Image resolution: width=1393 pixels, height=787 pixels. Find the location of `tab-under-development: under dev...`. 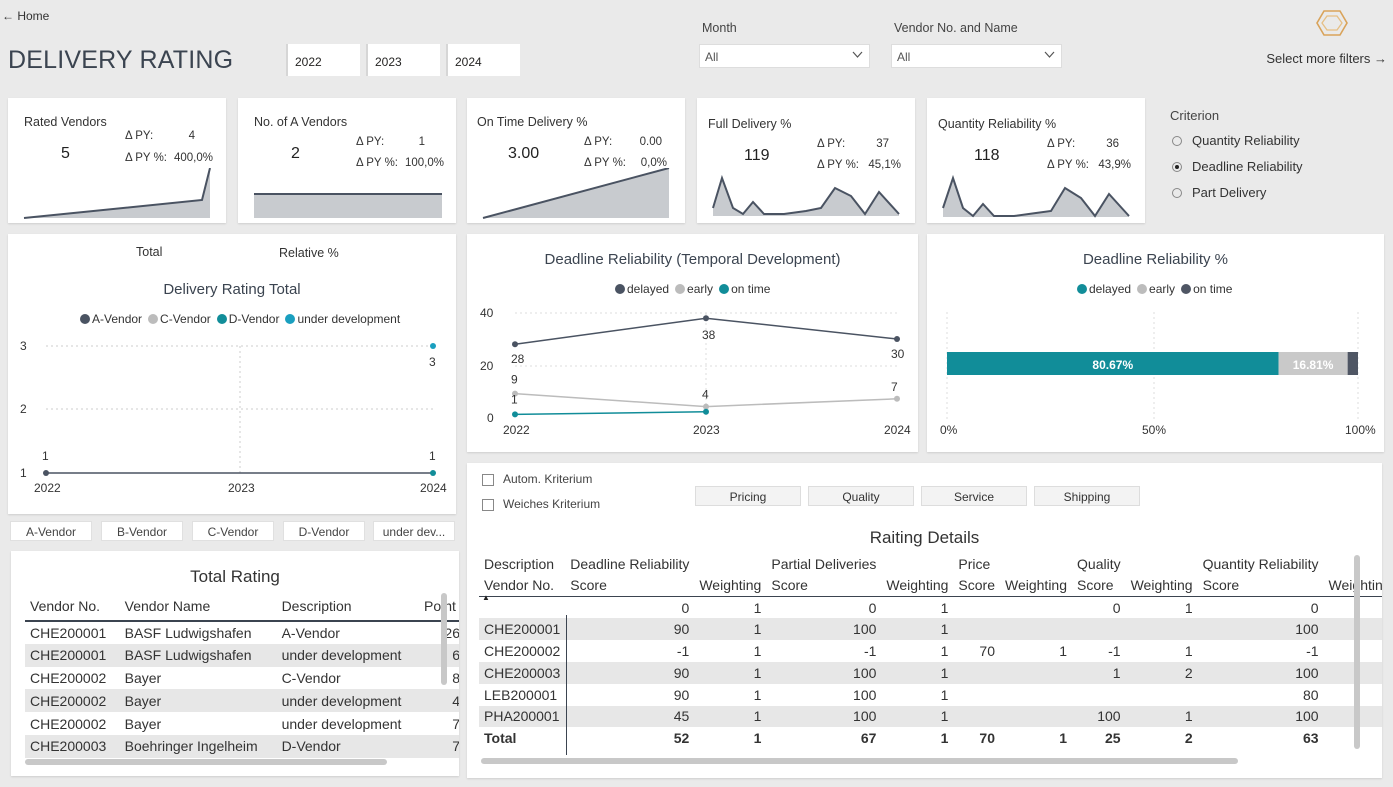

tab-under-development: under dev... is located at coordinates (414, 531).